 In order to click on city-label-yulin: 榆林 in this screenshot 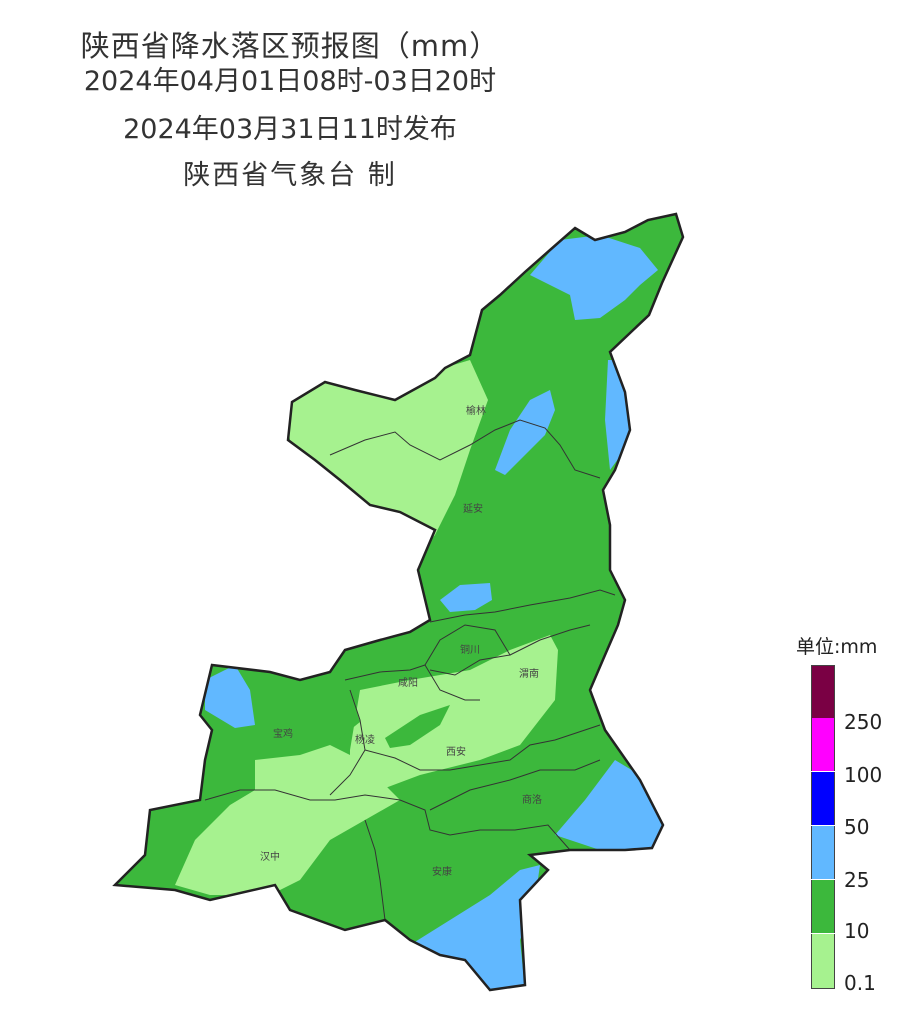, I will do `click(476, 410)`.